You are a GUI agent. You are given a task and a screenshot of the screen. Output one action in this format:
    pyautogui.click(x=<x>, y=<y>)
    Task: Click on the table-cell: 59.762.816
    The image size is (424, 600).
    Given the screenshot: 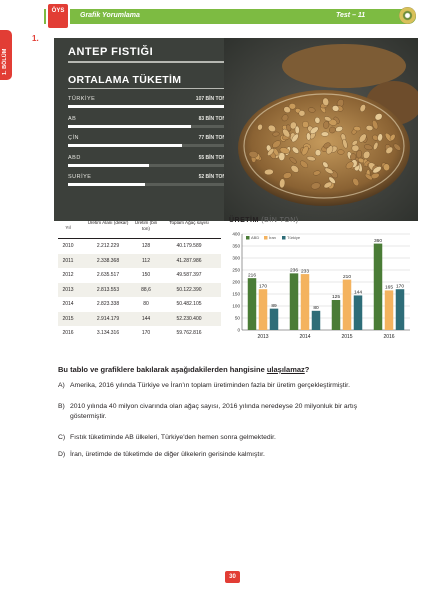 What is the action you would take?
    pyautogui.click(x=189, y=333)
    